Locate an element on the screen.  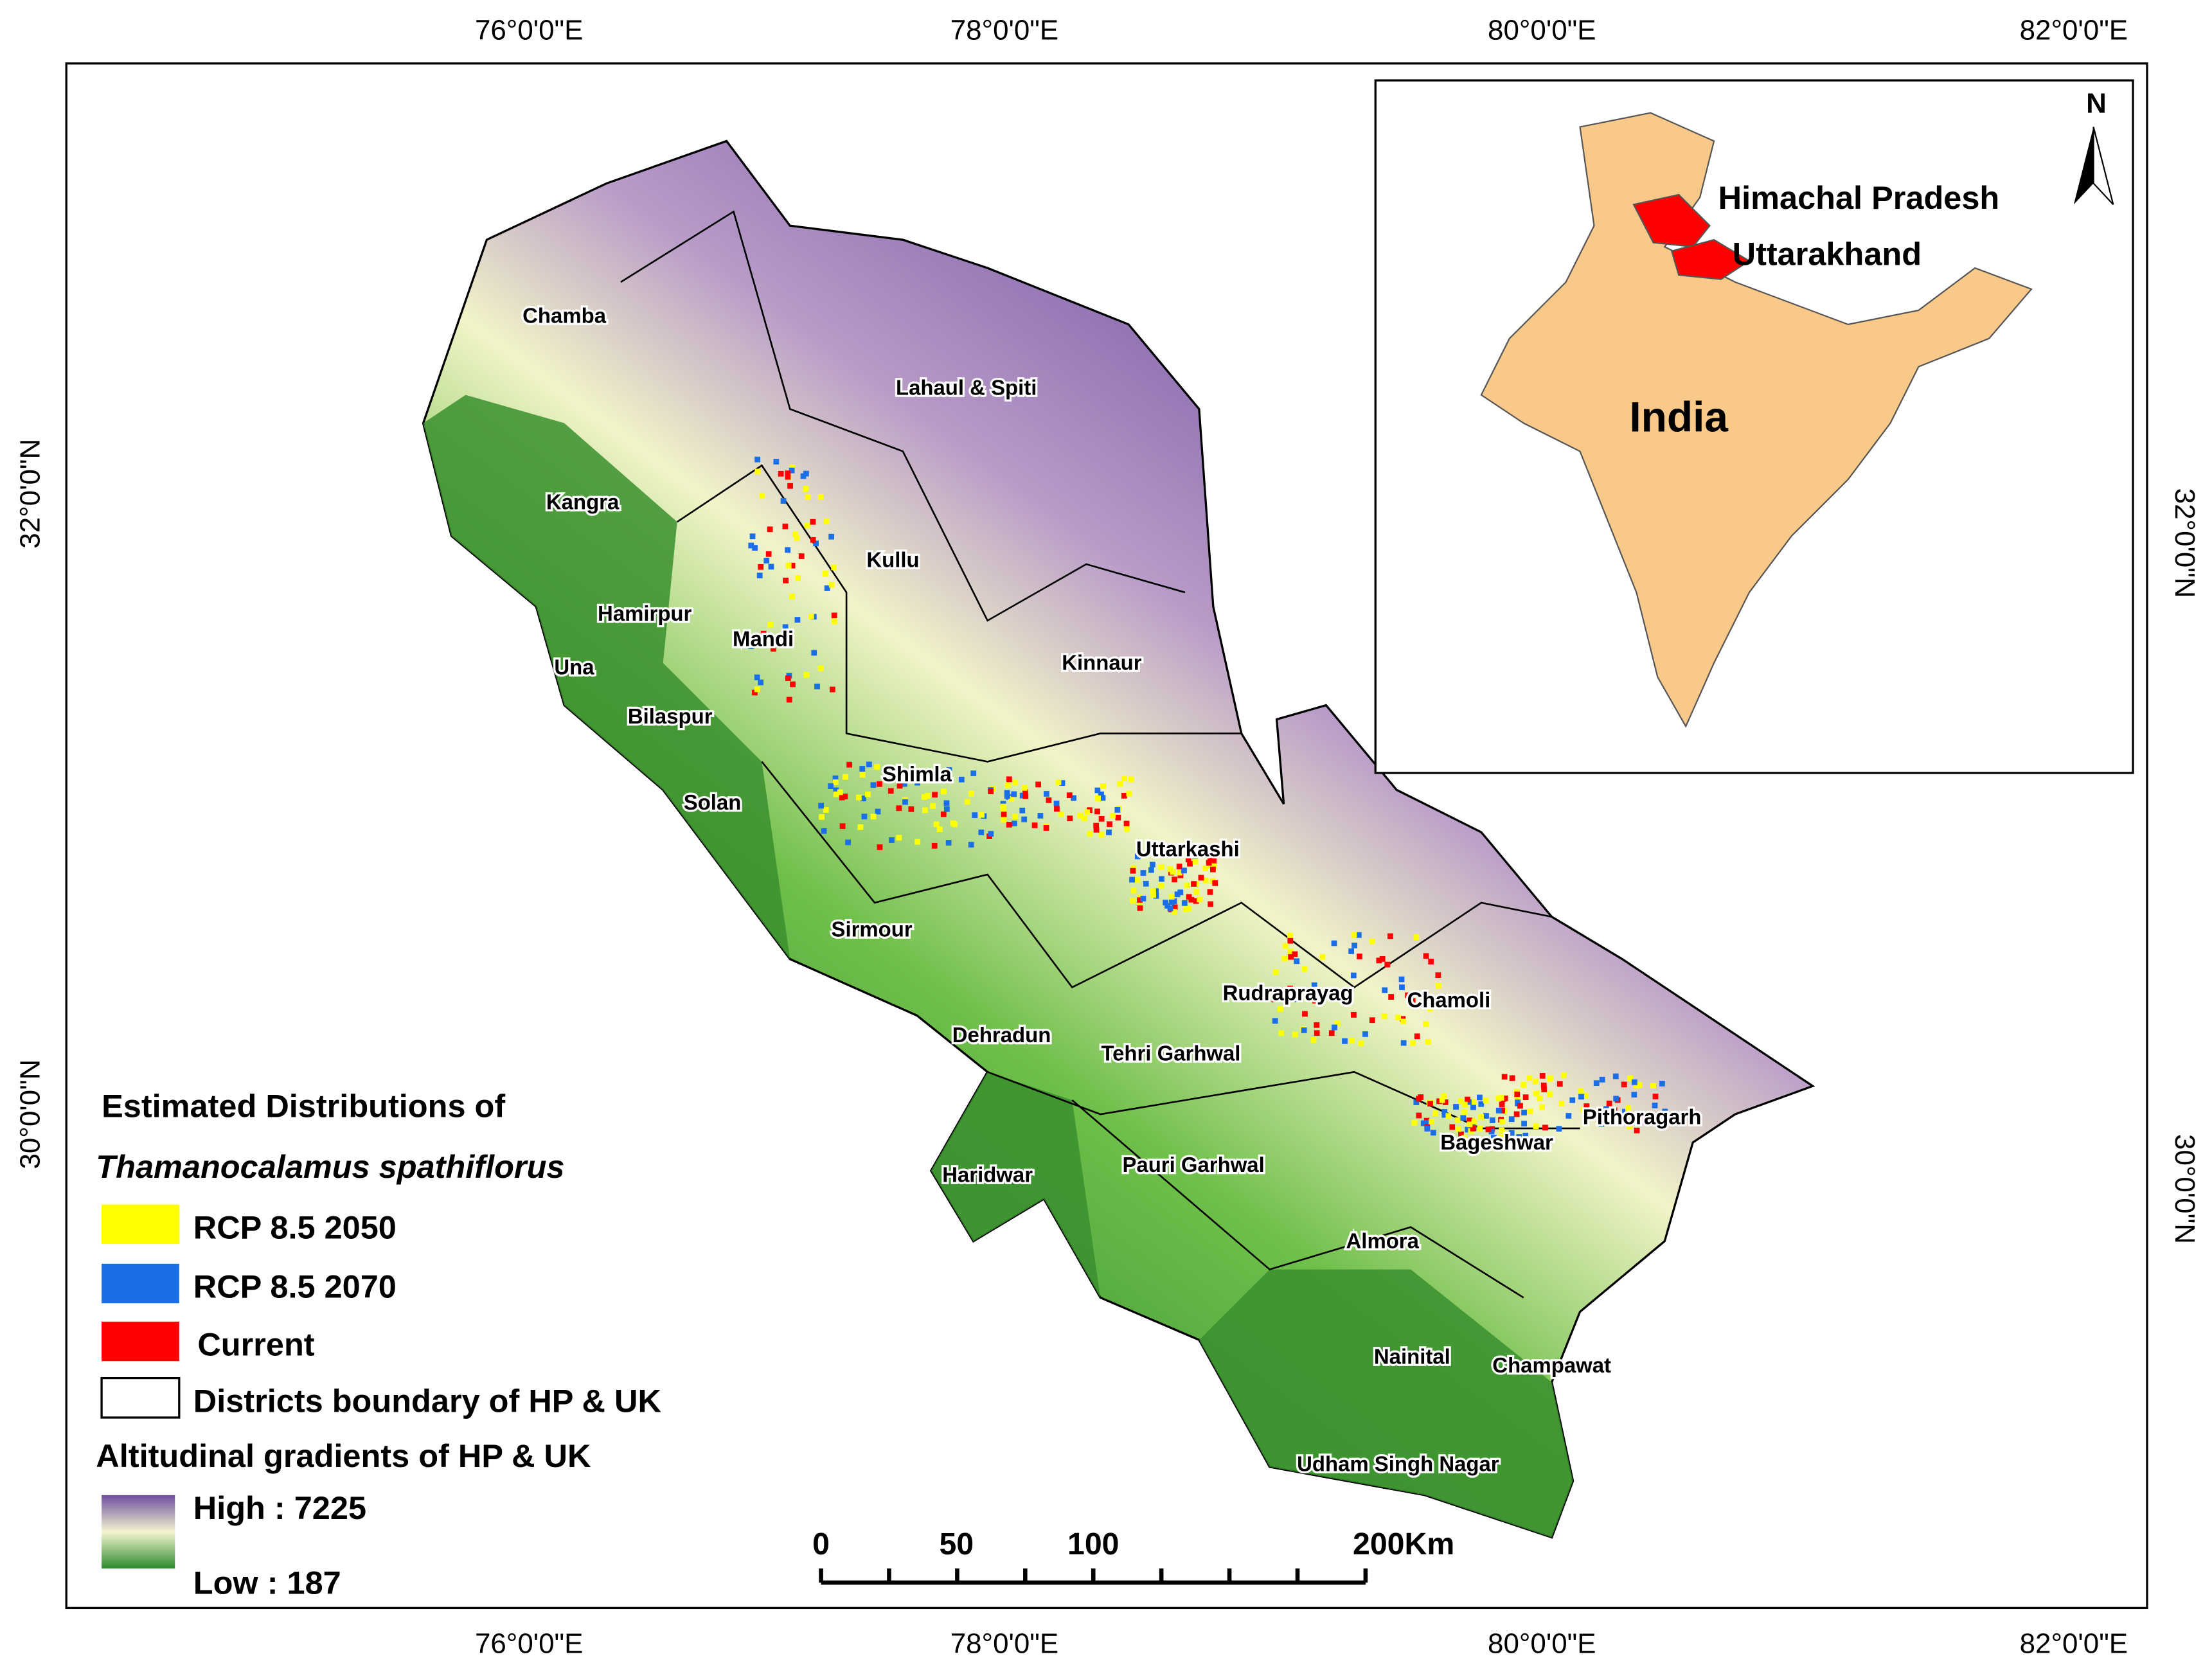
scale-label: 0 is located at coordinates (821, 1544).